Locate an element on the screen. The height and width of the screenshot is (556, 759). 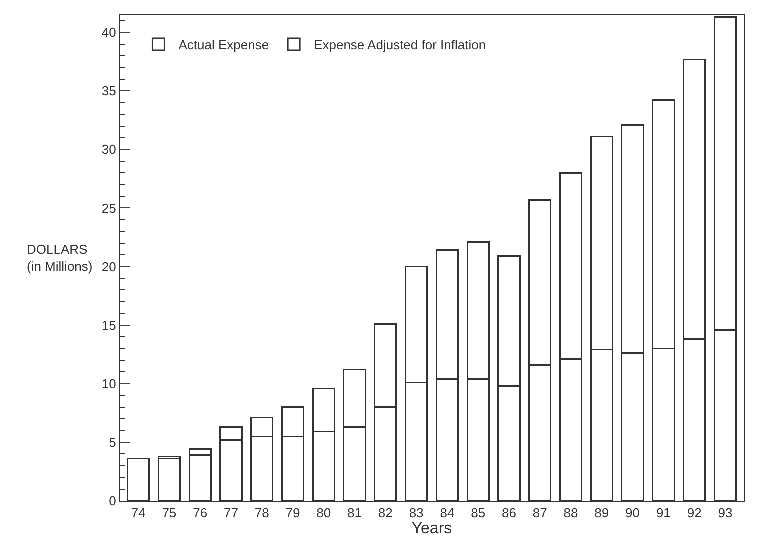
x-tick-label: 93 is located at coordinates (725, 513).